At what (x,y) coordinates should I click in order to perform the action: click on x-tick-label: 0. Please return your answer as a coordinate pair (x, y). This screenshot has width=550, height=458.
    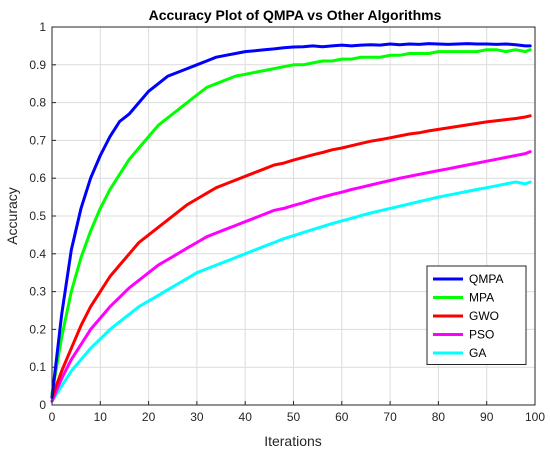
    Looking at the image, I should click on (52, 417).